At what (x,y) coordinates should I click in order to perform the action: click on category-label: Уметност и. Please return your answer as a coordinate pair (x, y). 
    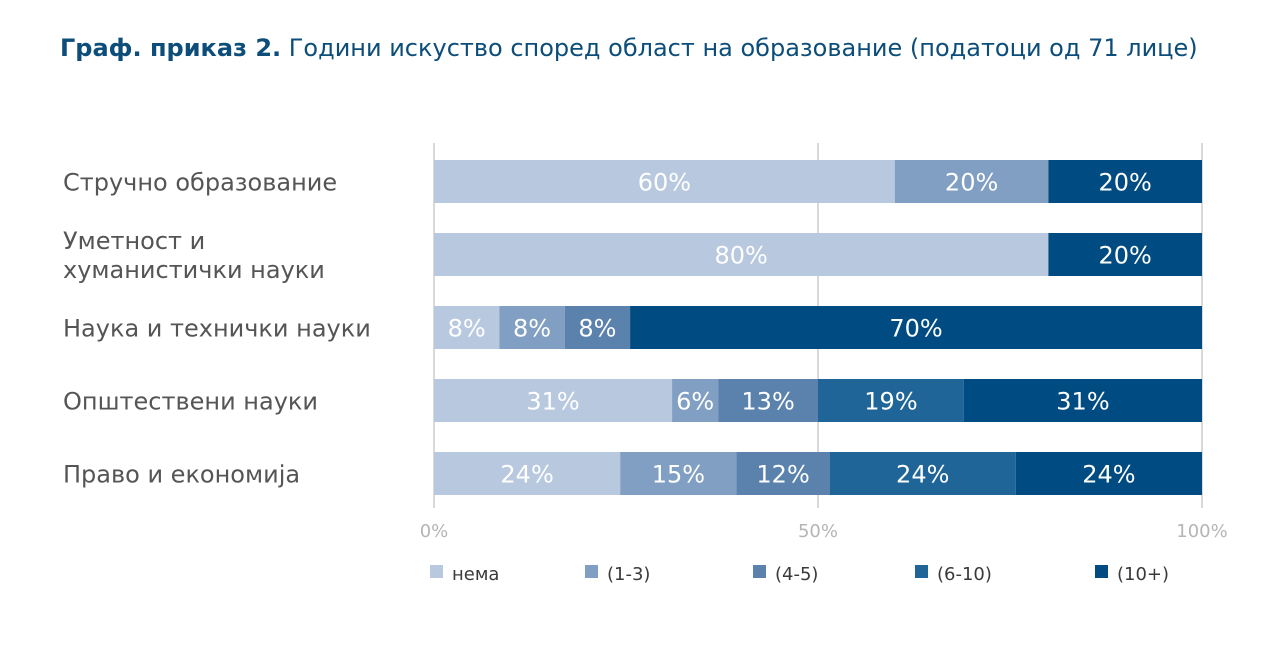
    Looking at the image, I should click on (134, 241).